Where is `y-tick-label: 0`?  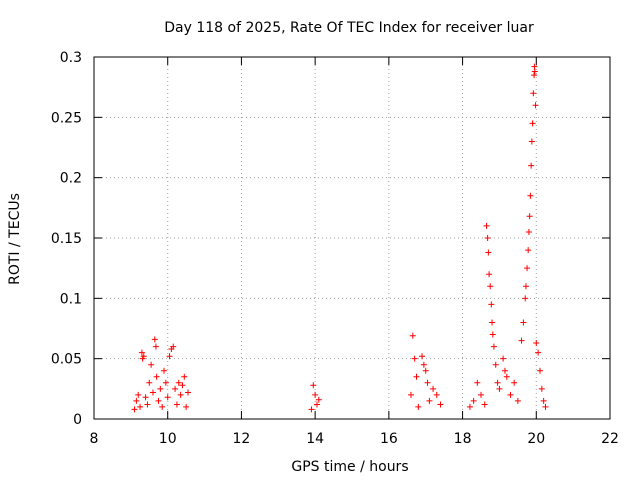 y-tick-label: 0 is located at coordinates (77, 420).